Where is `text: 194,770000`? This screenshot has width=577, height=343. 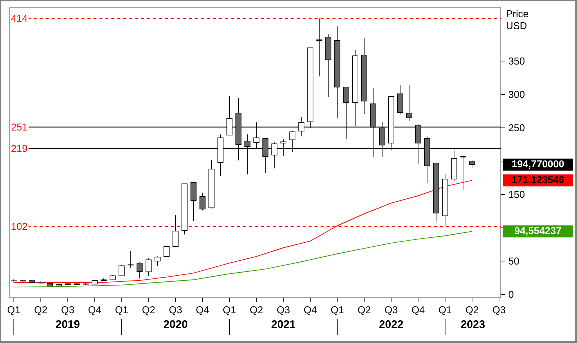
text: 194,770000 is located at coordinates (538, 165).